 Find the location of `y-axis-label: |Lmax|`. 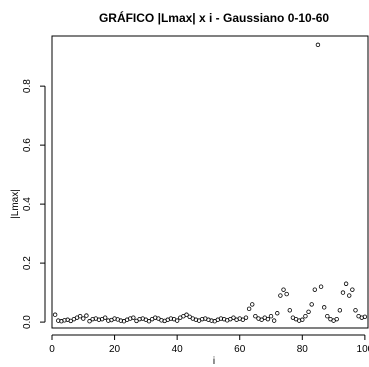

y-axis-label: |Lmax| is located at coordinates (15, 204).